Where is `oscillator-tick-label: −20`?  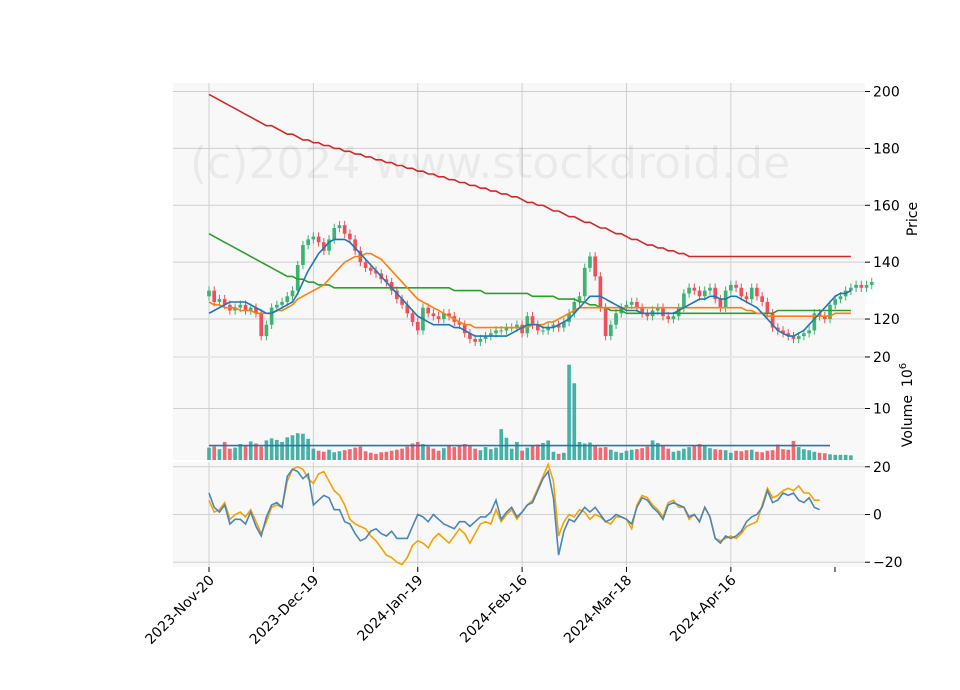
oscillator-tick-label: −20 is located at coordinates (888, 563).